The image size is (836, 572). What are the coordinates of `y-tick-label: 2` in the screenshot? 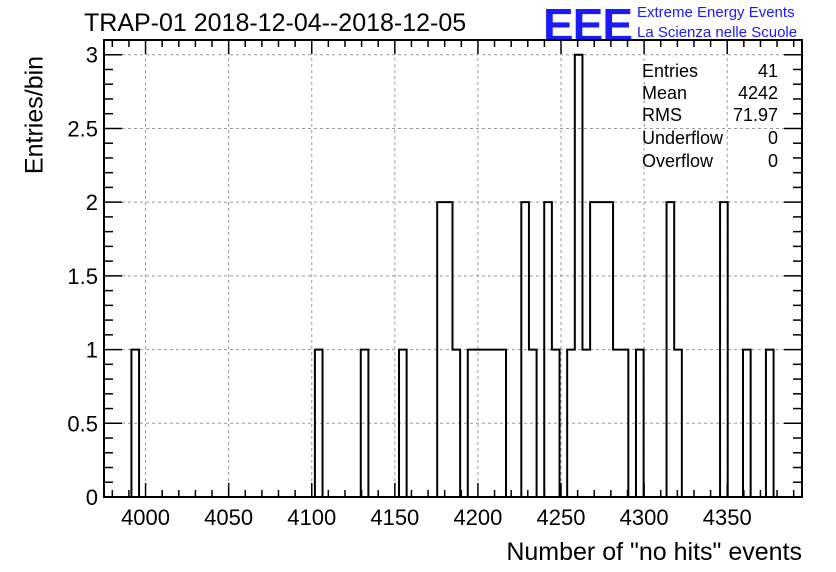 It's located at (92, 202).